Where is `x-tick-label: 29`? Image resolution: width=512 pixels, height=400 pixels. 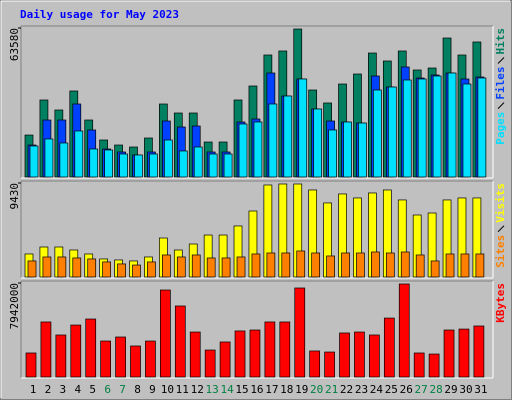
x-tick-label: 29 is located at coordinates (450, 389).